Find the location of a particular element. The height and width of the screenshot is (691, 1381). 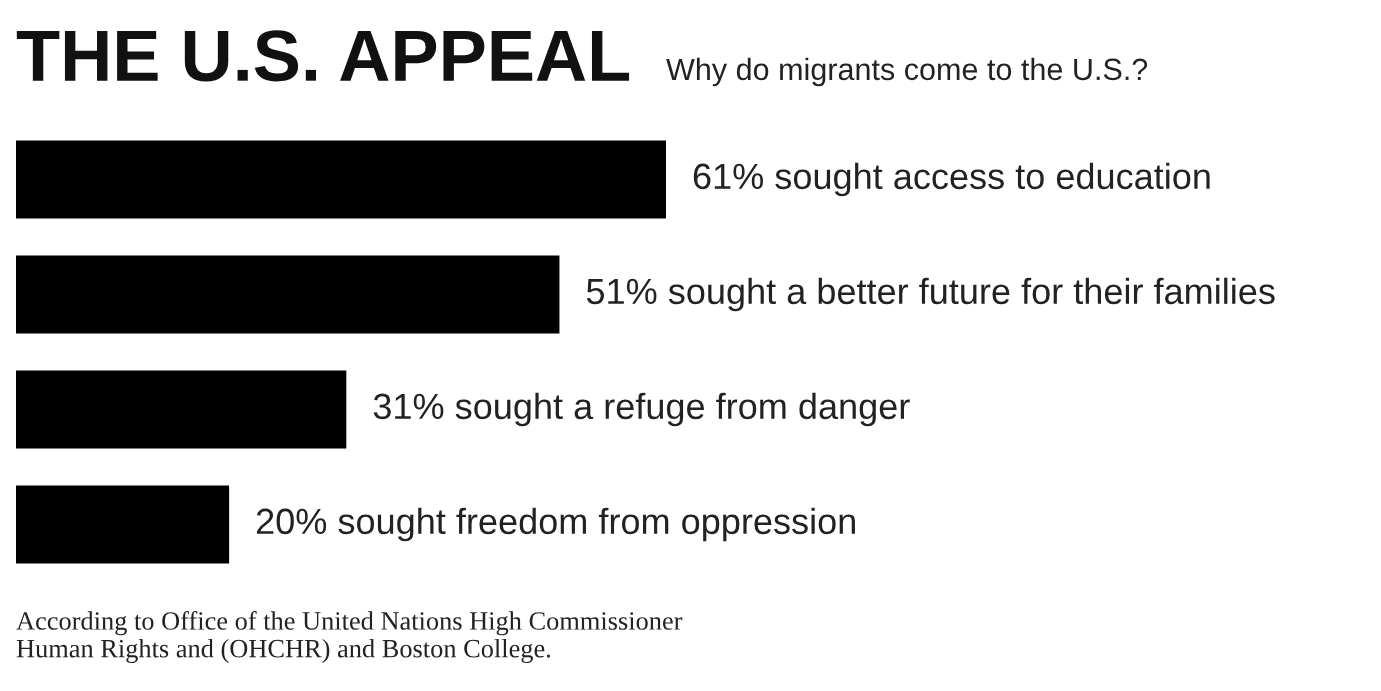

text: Why do migrants come to the U.S.? is located at coordinates (907, 72).